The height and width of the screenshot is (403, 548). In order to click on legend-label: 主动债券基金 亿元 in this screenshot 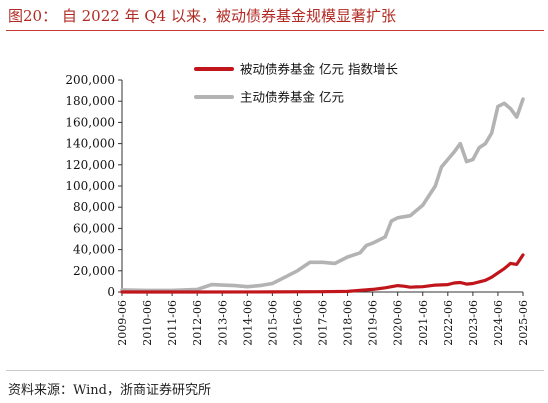, I will do `click(292, 97)`.